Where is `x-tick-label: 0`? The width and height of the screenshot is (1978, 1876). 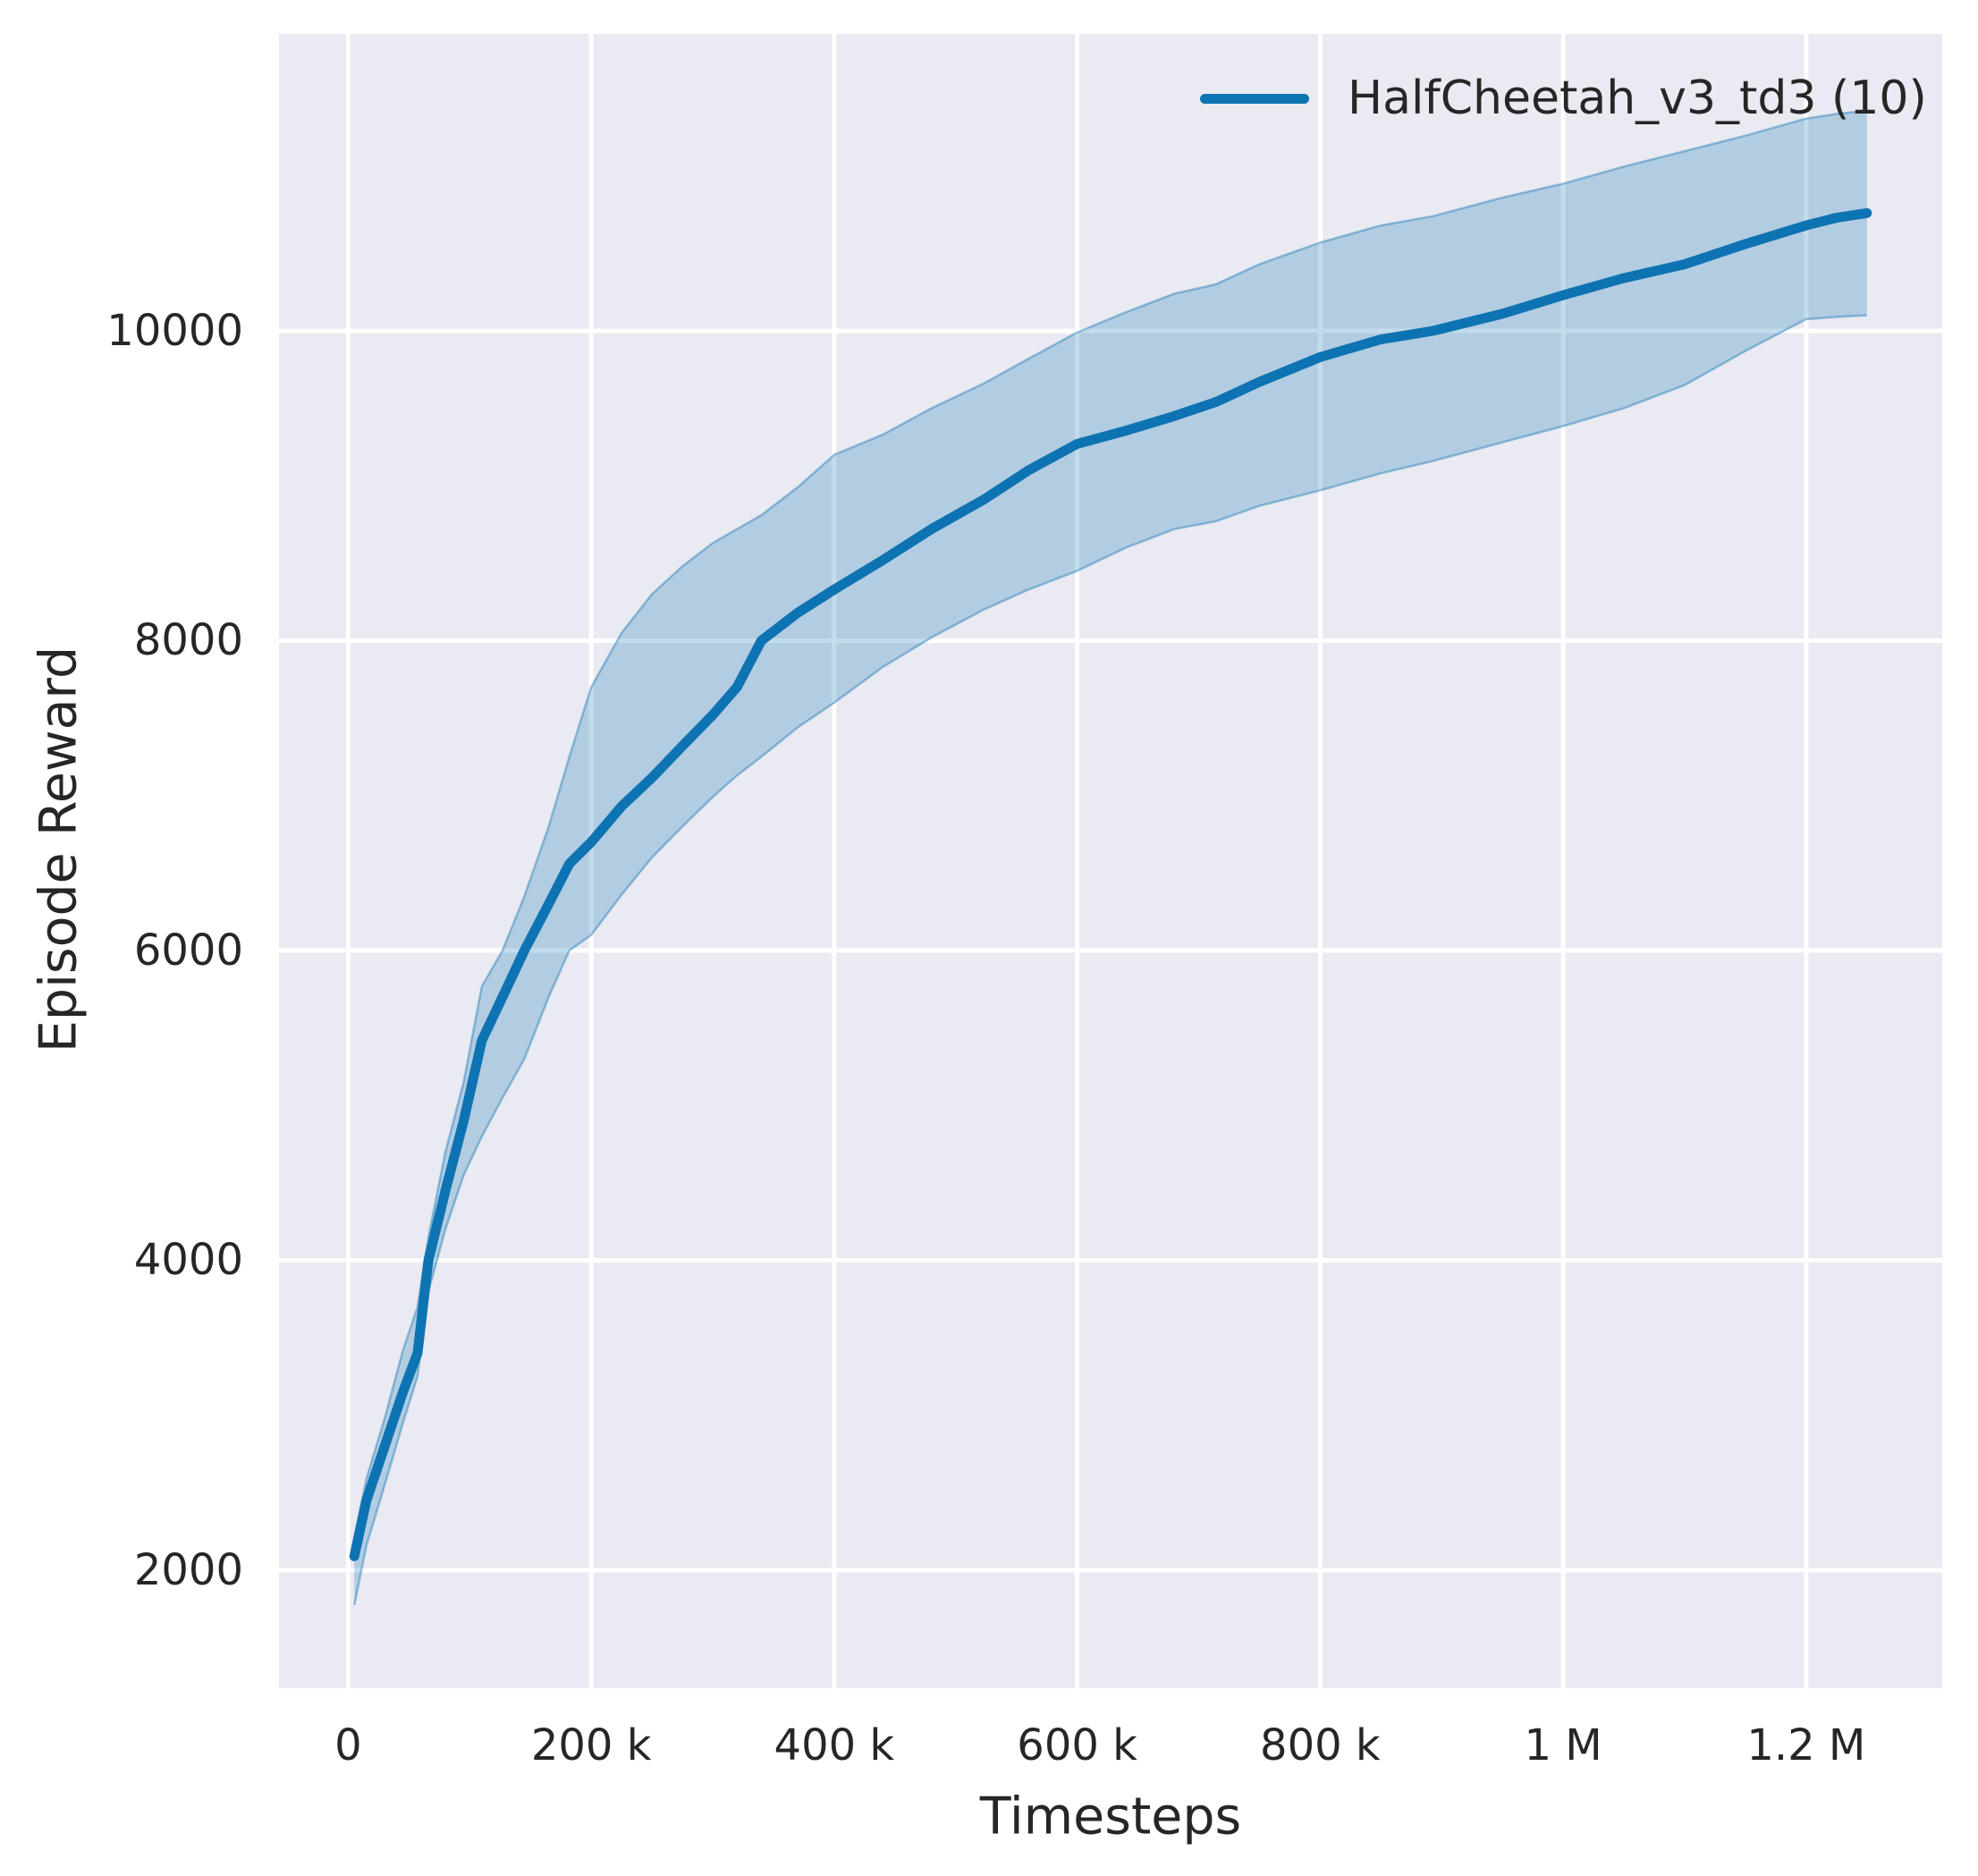
x-tick-label: 0 is located at coordinates (348, 1745).